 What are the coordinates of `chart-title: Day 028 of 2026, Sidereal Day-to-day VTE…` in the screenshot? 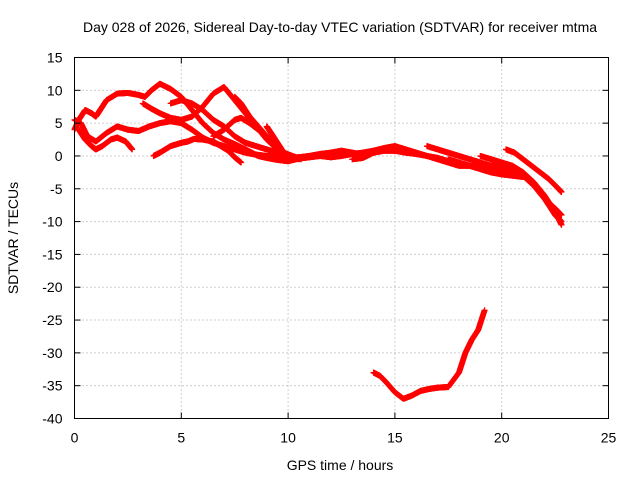 It's located at (340, 27).